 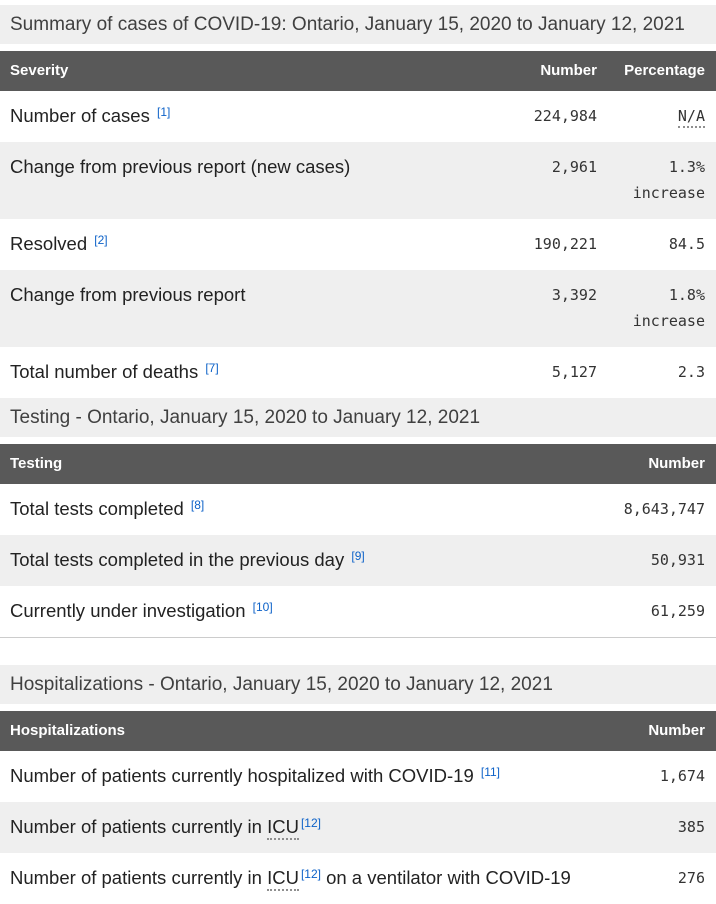 What do you see at coordinates (691, 827) in the screenshot?
I see `row-number: 385` at bounding box center [691, 827].